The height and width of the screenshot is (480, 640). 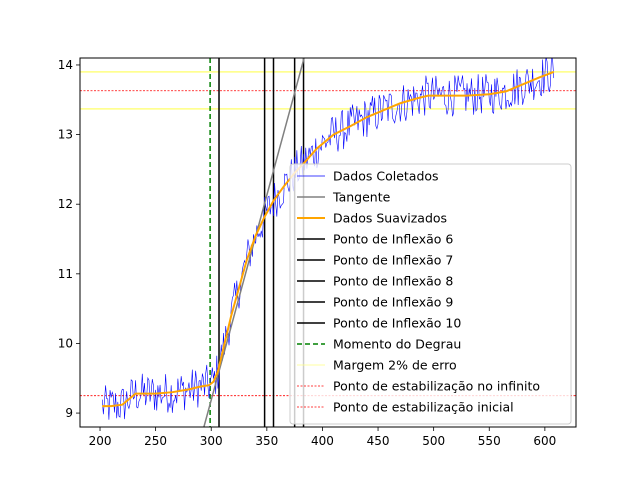 What do you see at coordinates (65, 135) in the screenshot?
I see `y-tick-label: 13` at bounding box center [65, 135].